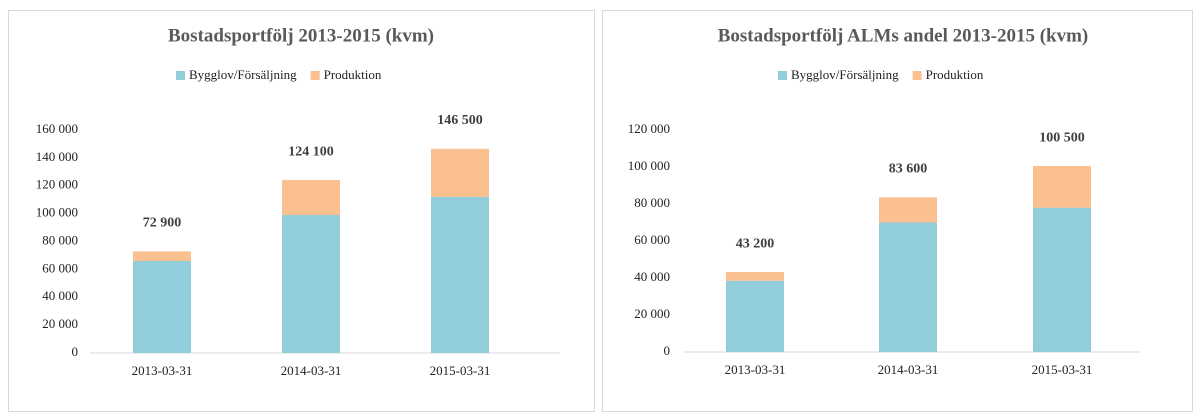 This screenshot has height=417, width=1200. What do you see at coordinates (1062, 137) in the screenshot?
I see `total-label: 100 500` at bounding box center [1062, 137].